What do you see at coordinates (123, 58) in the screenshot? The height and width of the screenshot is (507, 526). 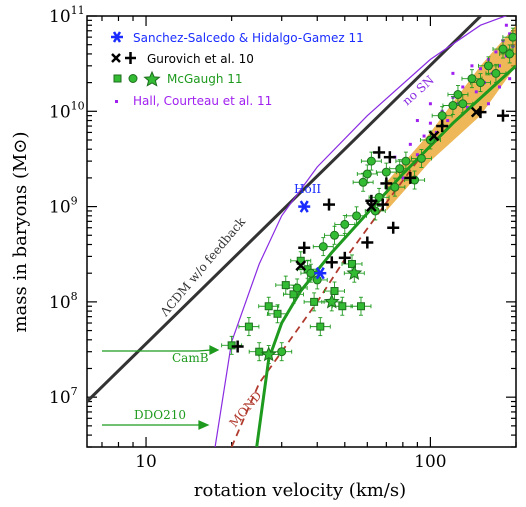 I see `legend-marker-gurovich` at bounding box center [123, 58].